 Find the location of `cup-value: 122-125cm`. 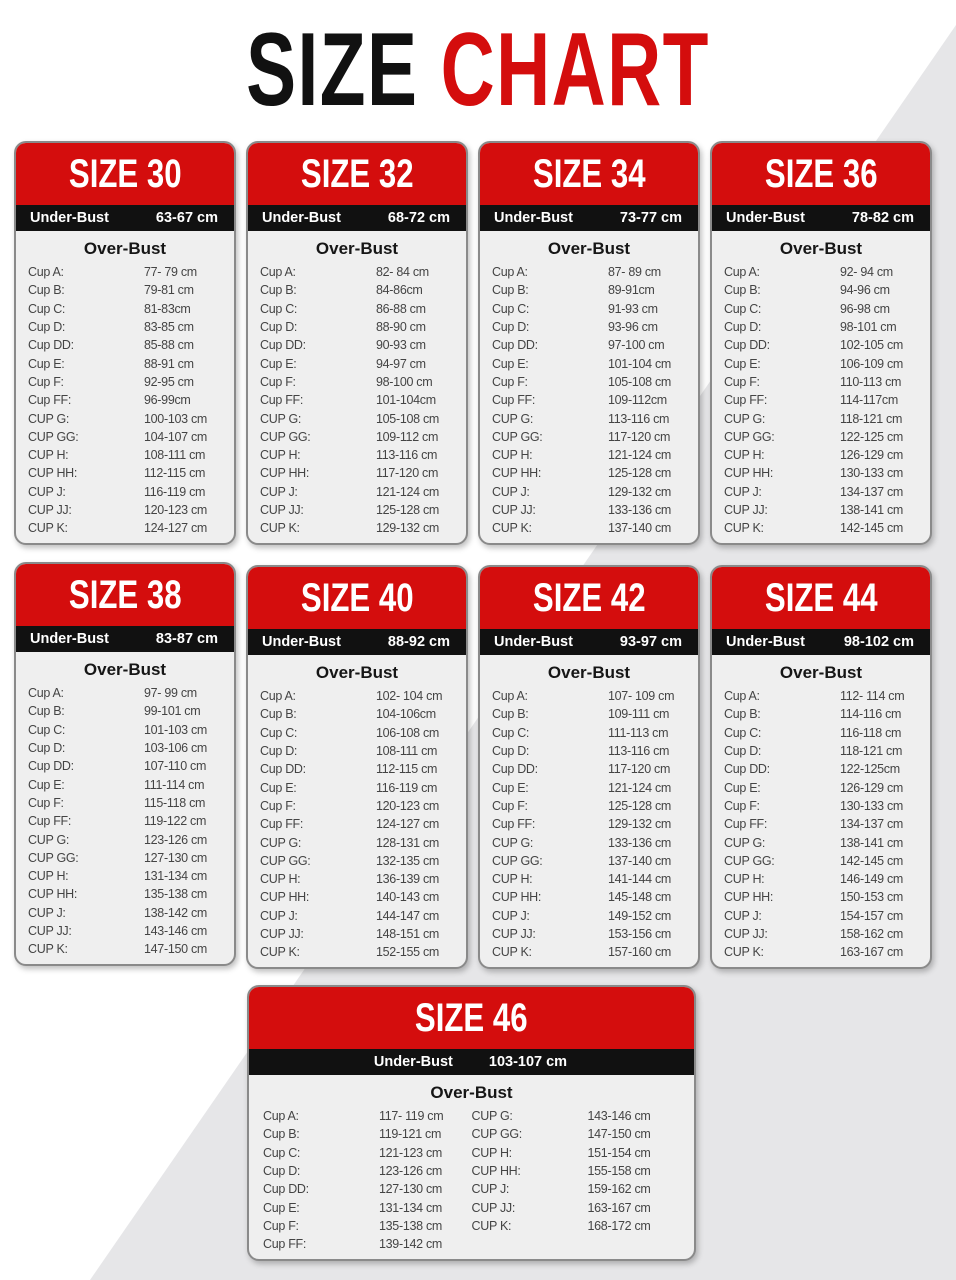

cup-value: 122-125cm is located at coordinates (870, 769).